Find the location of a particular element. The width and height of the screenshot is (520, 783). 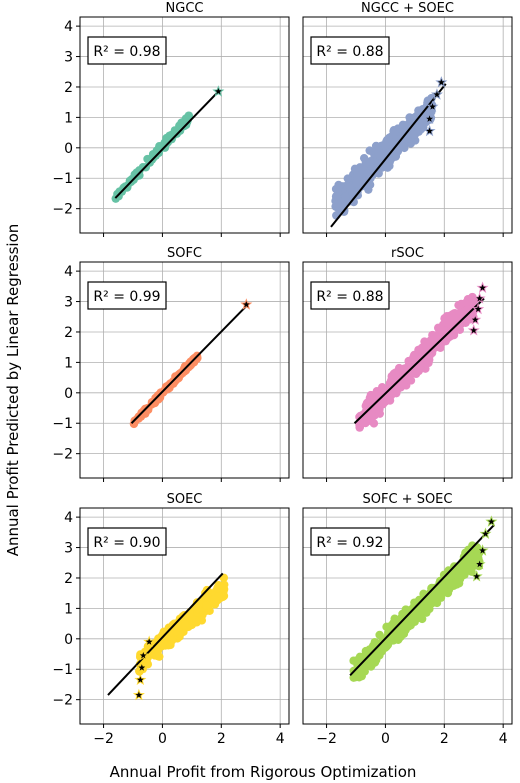

r2-label: R² = 0.98 is located at coordinates (126, 52).